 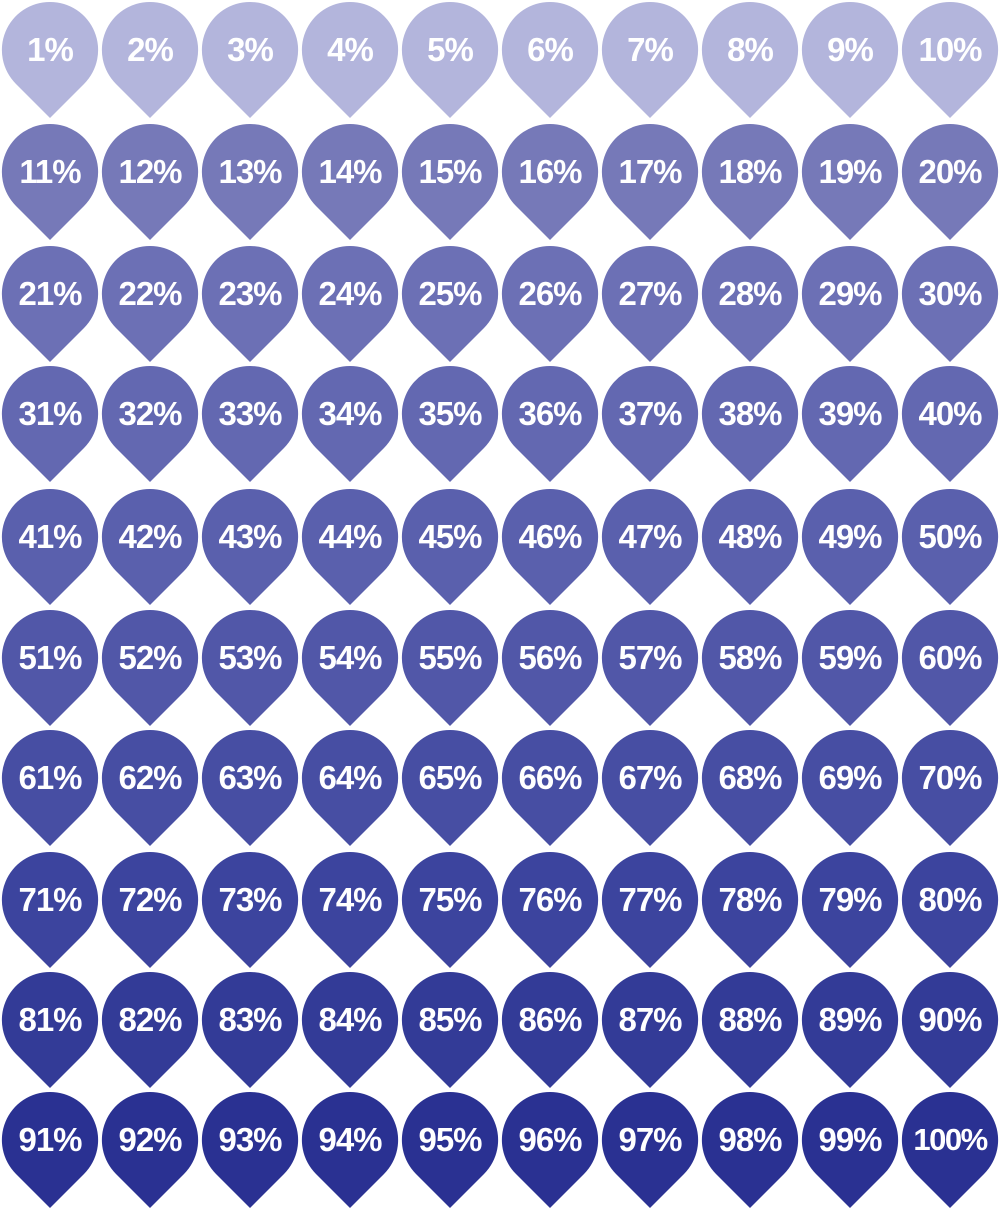 I want to click on percent-pin: 83%, so click(x=250, y=1029).